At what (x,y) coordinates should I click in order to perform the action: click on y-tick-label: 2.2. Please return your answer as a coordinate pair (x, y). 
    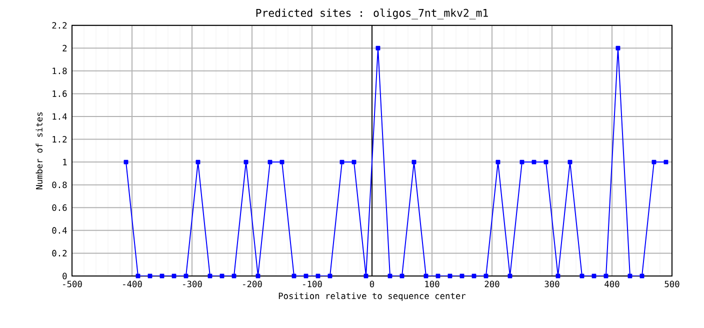
    Looking at the image, I should click on (59, 25).